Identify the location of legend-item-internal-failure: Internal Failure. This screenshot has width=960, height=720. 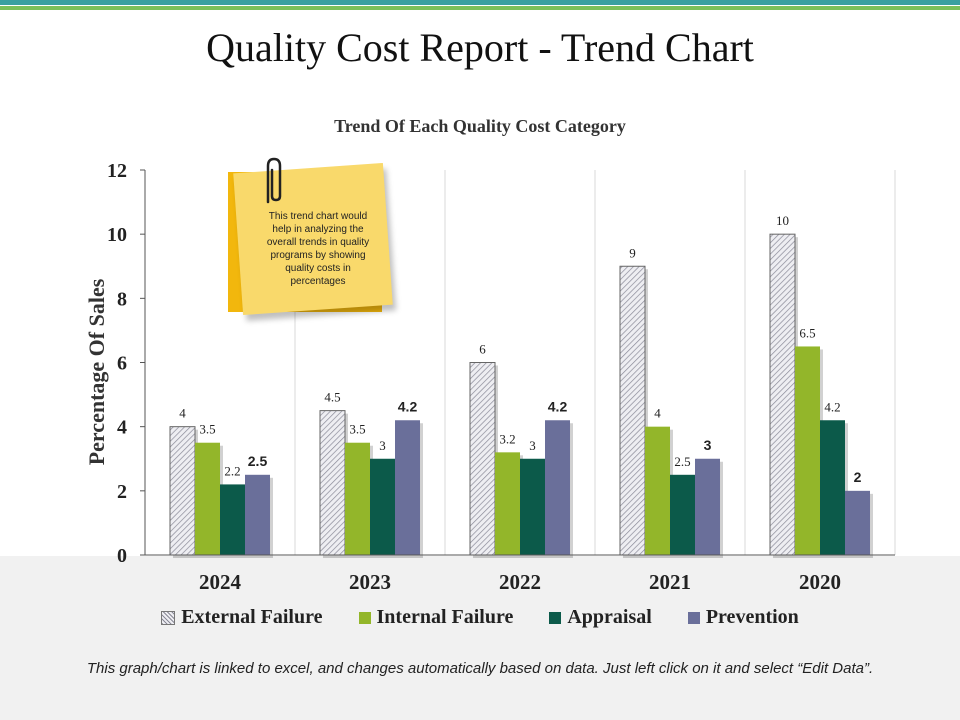
(436, 617).